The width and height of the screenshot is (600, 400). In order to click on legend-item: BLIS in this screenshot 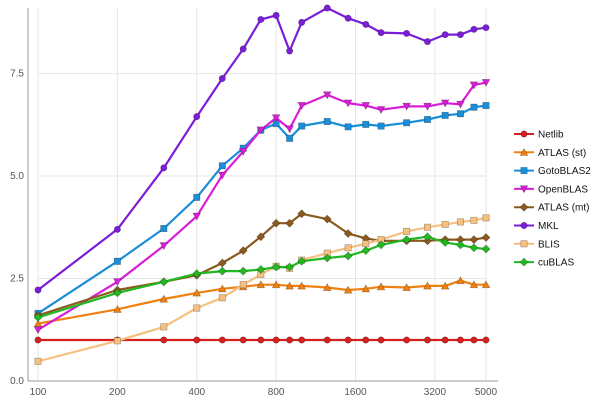, I will do `click(537, 244)`.